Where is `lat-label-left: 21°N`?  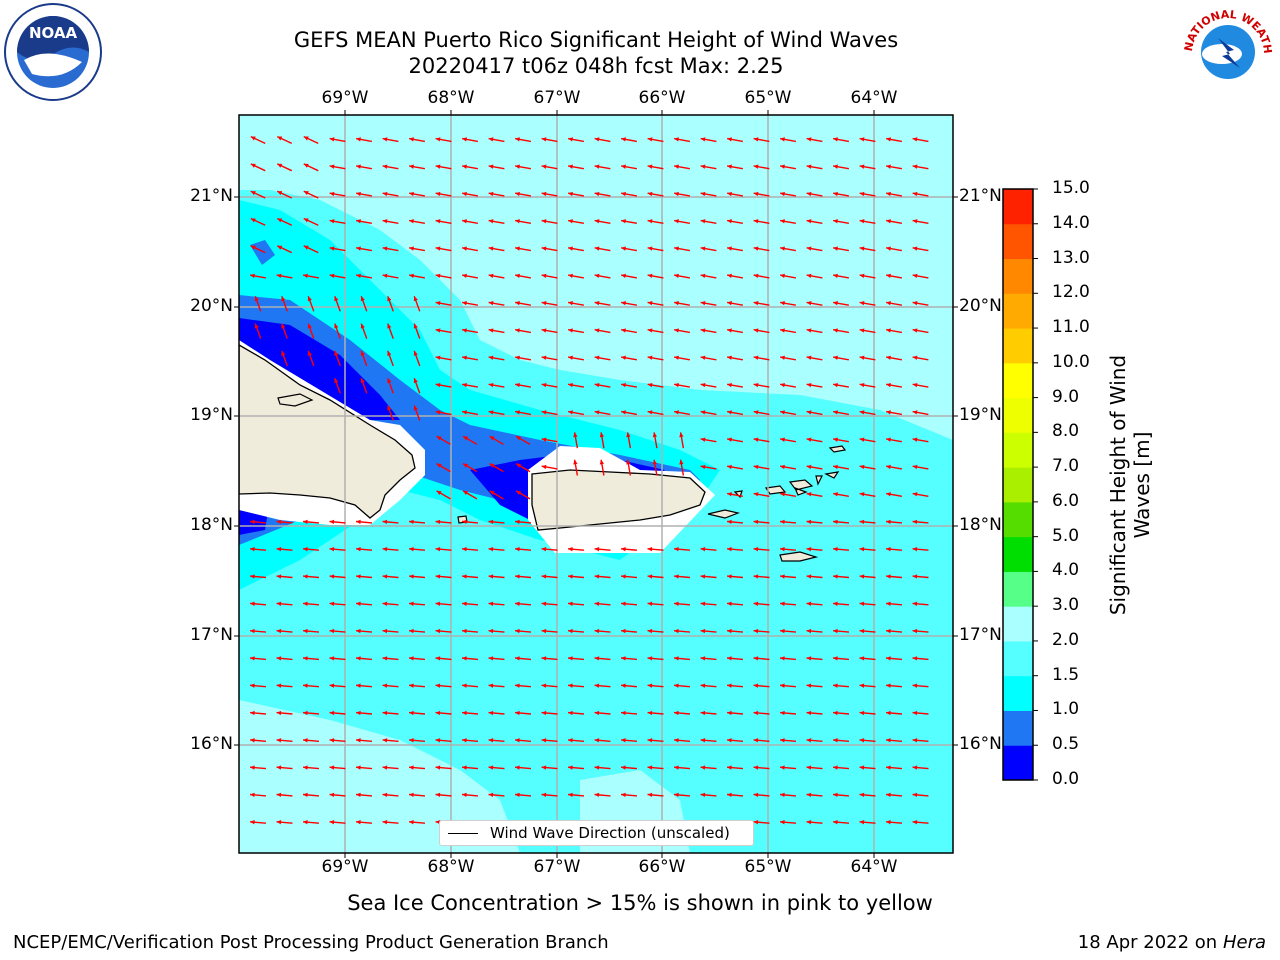 lat-label-left: 21°N is located at coordinates (211, 196).